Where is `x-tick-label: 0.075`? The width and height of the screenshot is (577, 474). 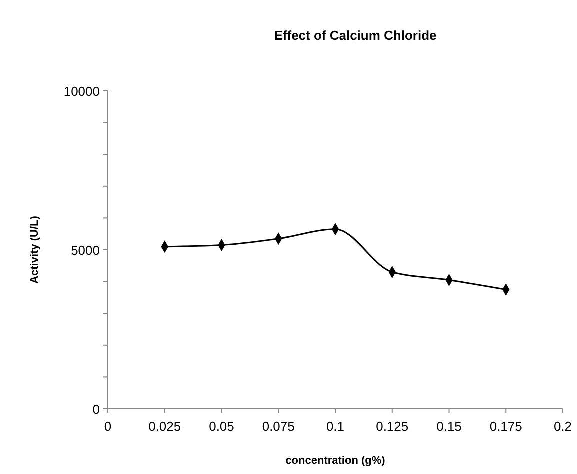
x-tick-label: 0.075 is located at coordinates (278, 426).